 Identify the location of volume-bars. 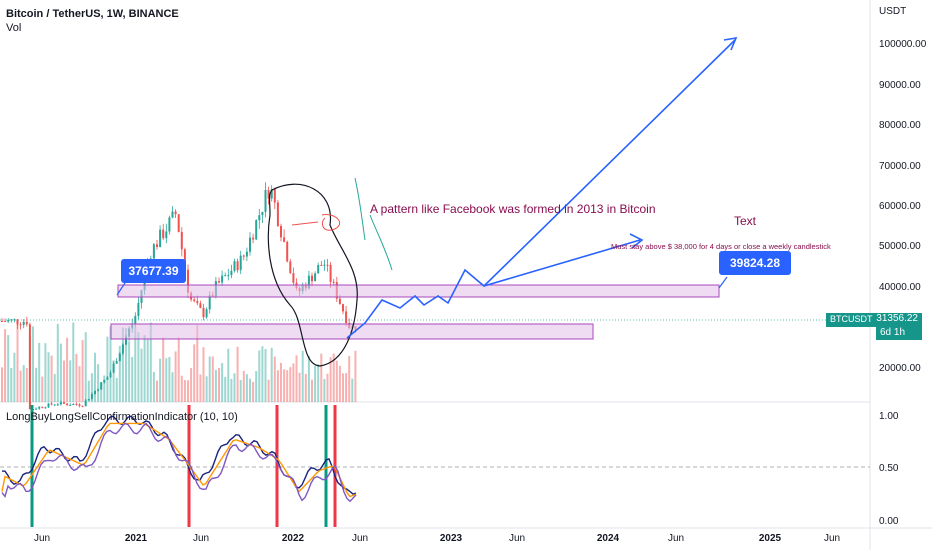
(179, 362).